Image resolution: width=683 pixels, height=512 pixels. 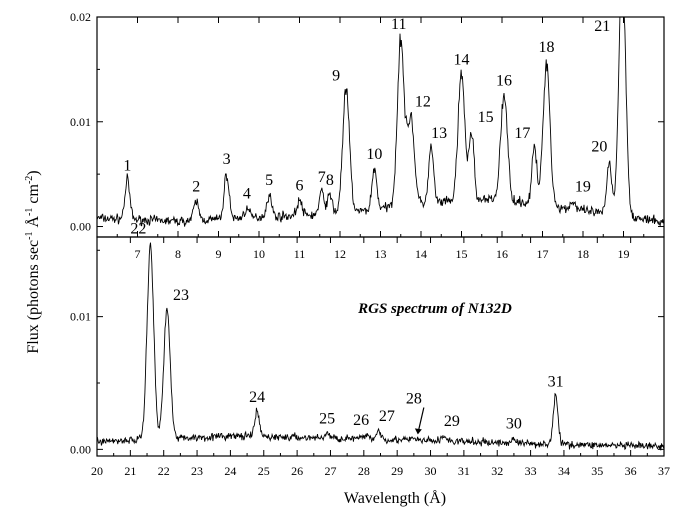 I want to click on peak-label-10: 10, so click(x=374, y=154).